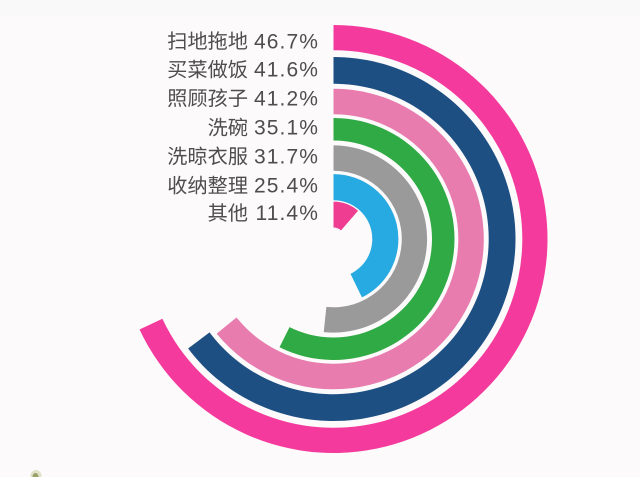 This screenshot has width=640, height=477. What do you see at coordinates (286, 98) in the screenshot?
I see `svg-text: 41.2%` at bounding box center [286, 98].